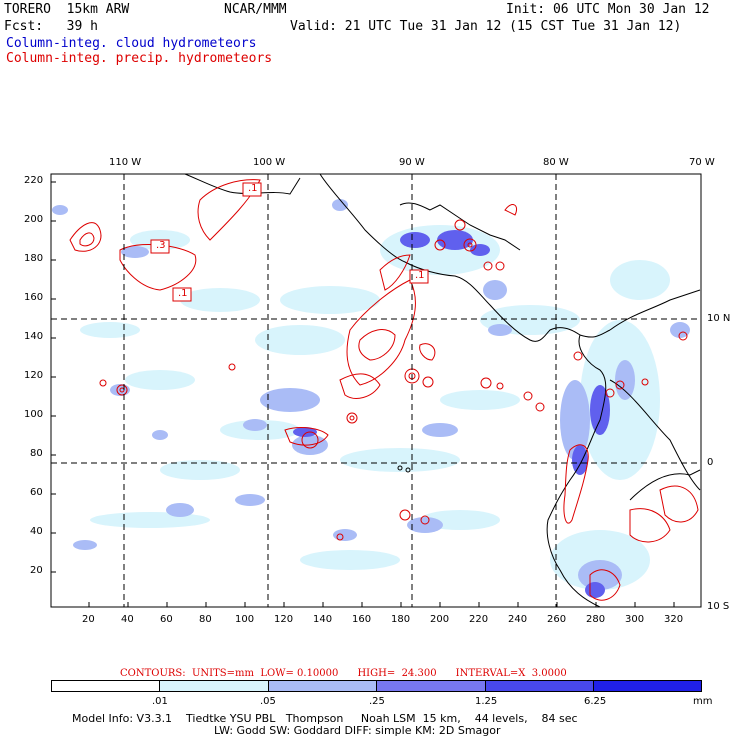 The image size is (740, 740). I want to click on x-tick-label: 160, so click(362, 619).